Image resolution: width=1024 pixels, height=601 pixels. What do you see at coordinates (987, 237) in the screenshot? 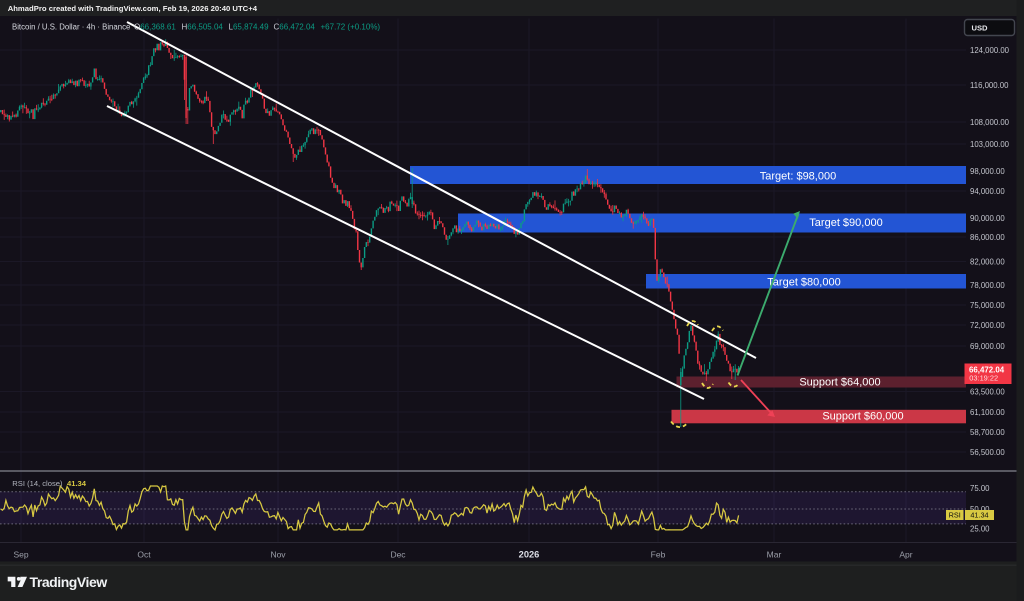
I see `svg-text: 86,000.00` at bounding box center [987, 237].